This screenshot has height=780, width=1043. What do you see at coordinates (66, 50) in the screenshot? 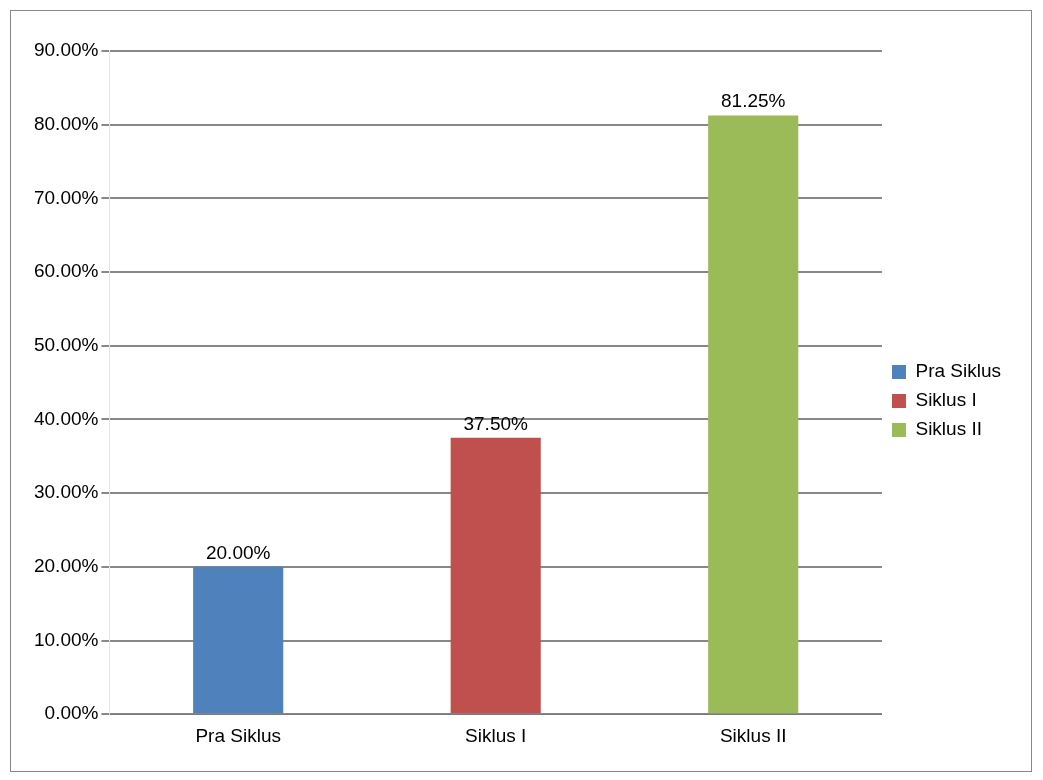
I see `y-tick-label: 90.00%` at bounding box center [66, 50].